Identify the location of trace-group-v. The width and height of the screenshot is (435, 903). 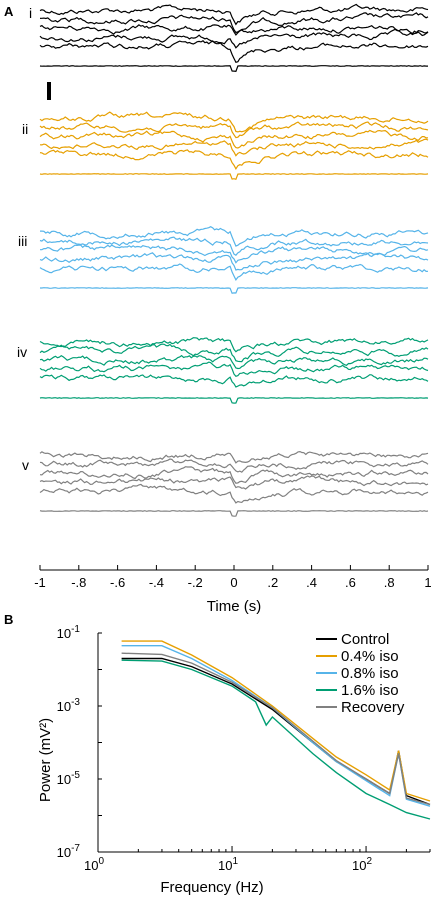
(234, 483).